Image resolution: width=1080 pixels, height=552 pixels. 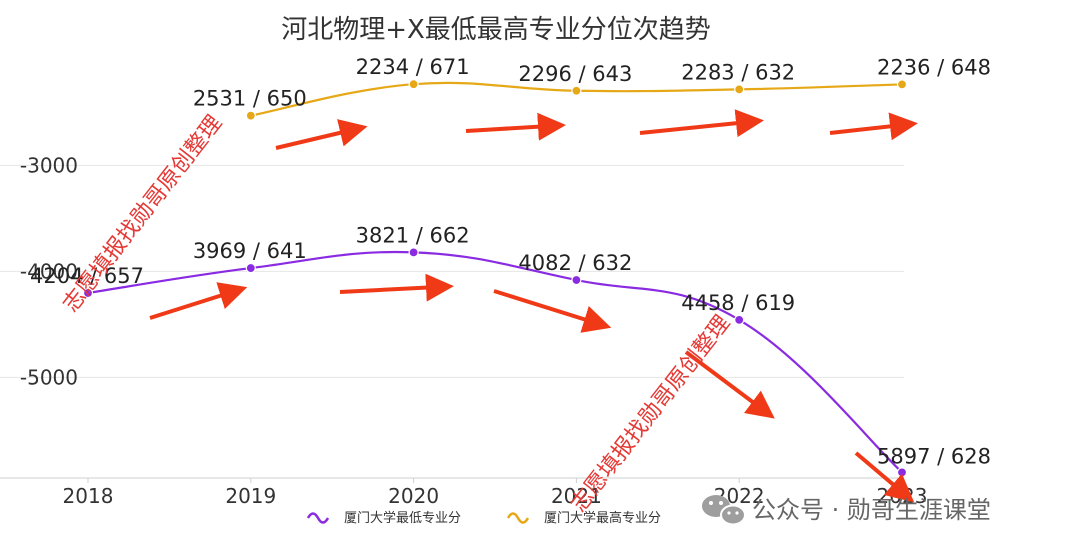 I want to click on x-tick-label: 2020, so click(x=413, y=496).